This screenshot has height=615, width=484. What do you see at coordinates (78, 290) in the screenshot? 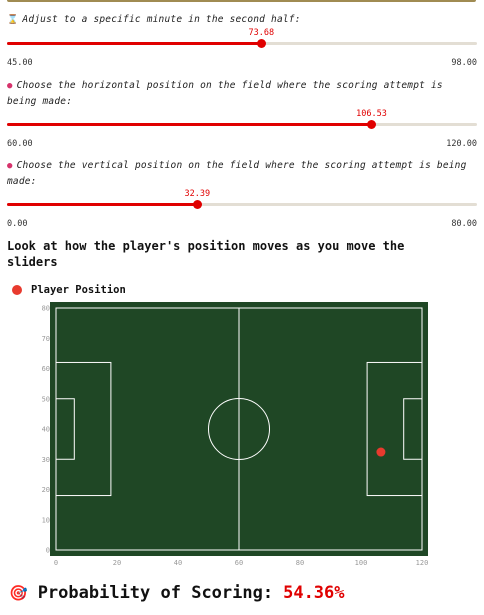
I see `legend-label: Player Position` at bounding box center [78, 290].